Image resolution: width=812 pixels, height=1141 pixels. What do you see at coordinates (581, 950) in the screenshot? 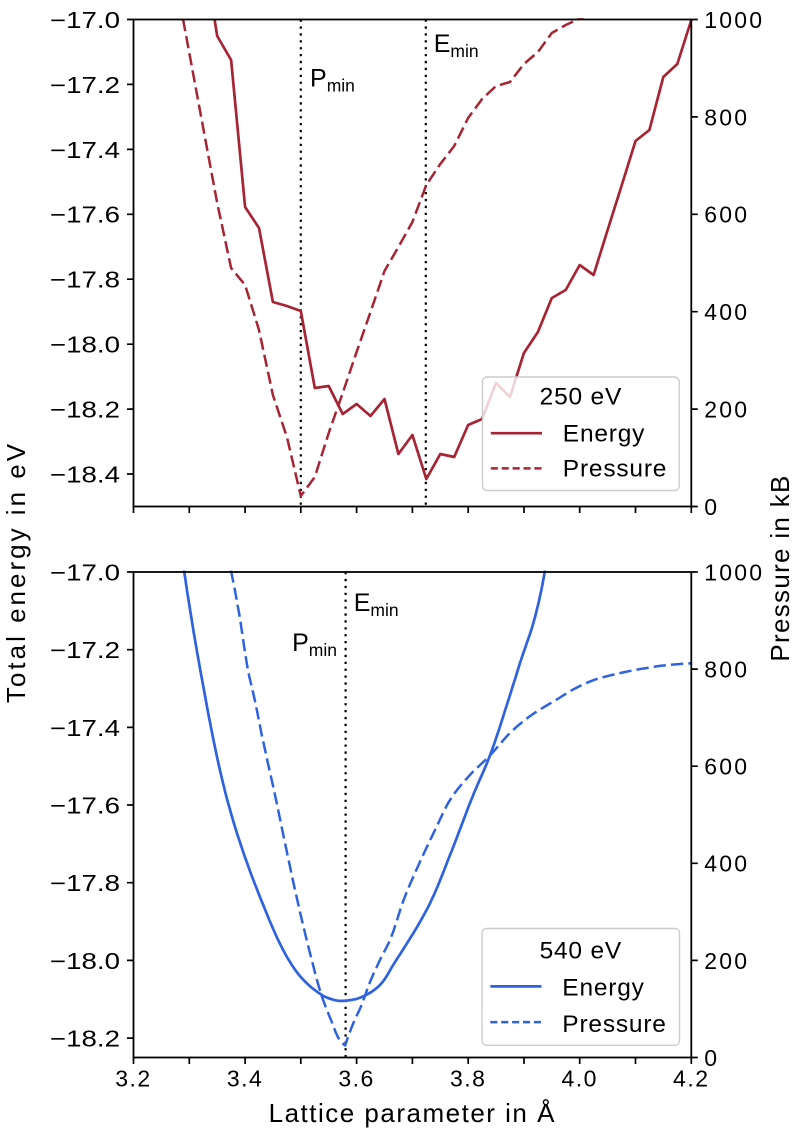
I see `svg-text: 540 eV` at bounding box center [581, 950].